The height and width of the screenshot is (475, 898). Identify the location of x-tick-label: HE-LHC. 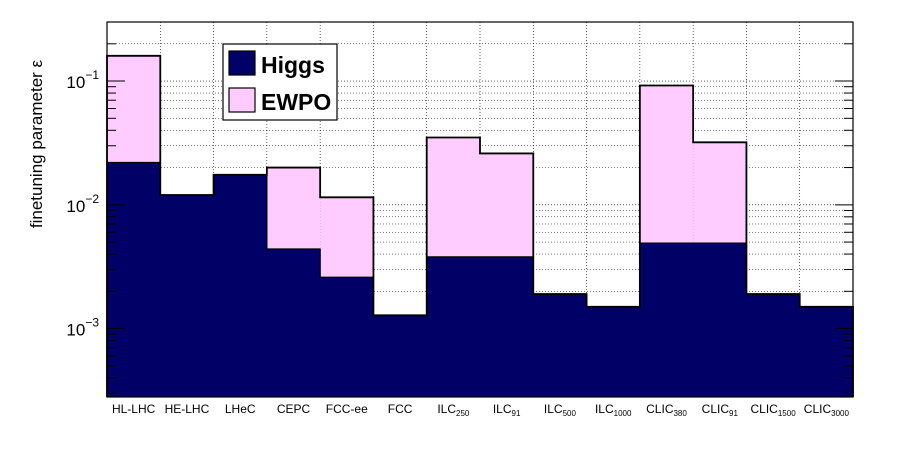
(187, 409).